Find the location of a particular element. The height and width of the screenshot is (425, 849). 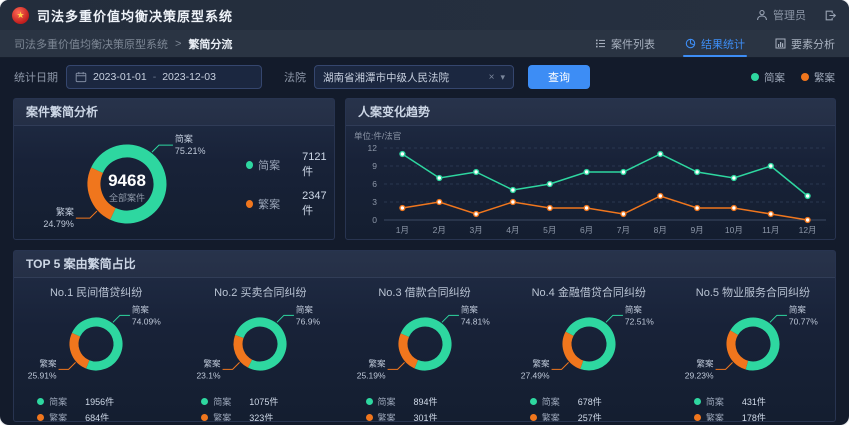

top5-chart-title: No.3 借款合同纠纷 is located at coordinates (424, 293).